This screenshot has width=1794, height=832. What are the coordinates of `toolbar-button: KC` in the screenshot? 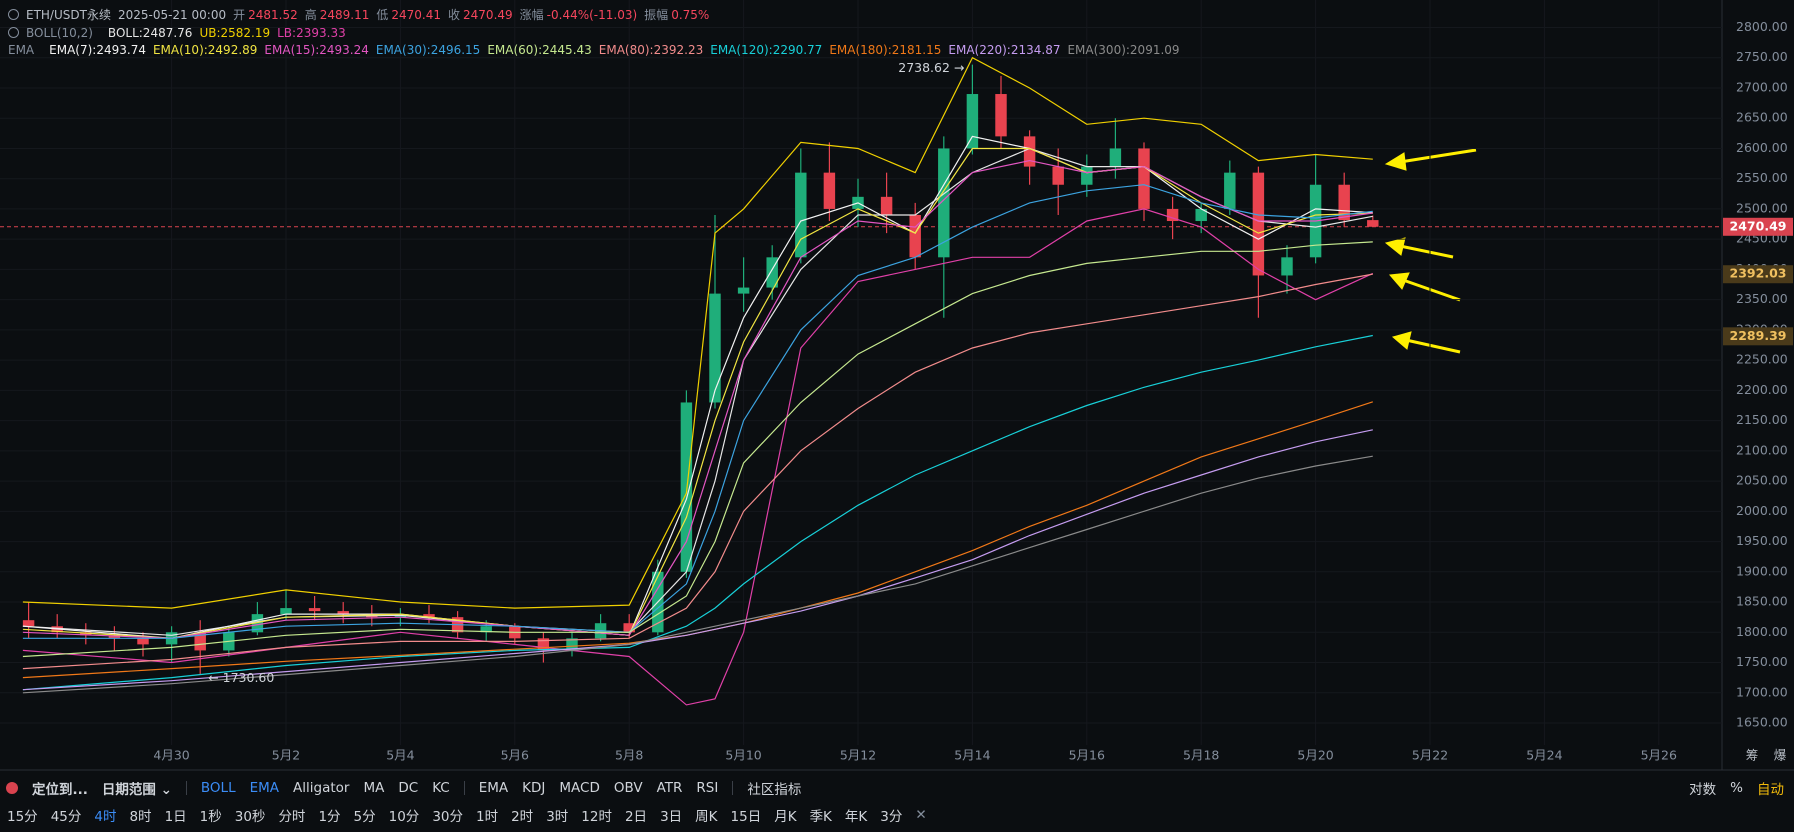 It's located at (441, 788).